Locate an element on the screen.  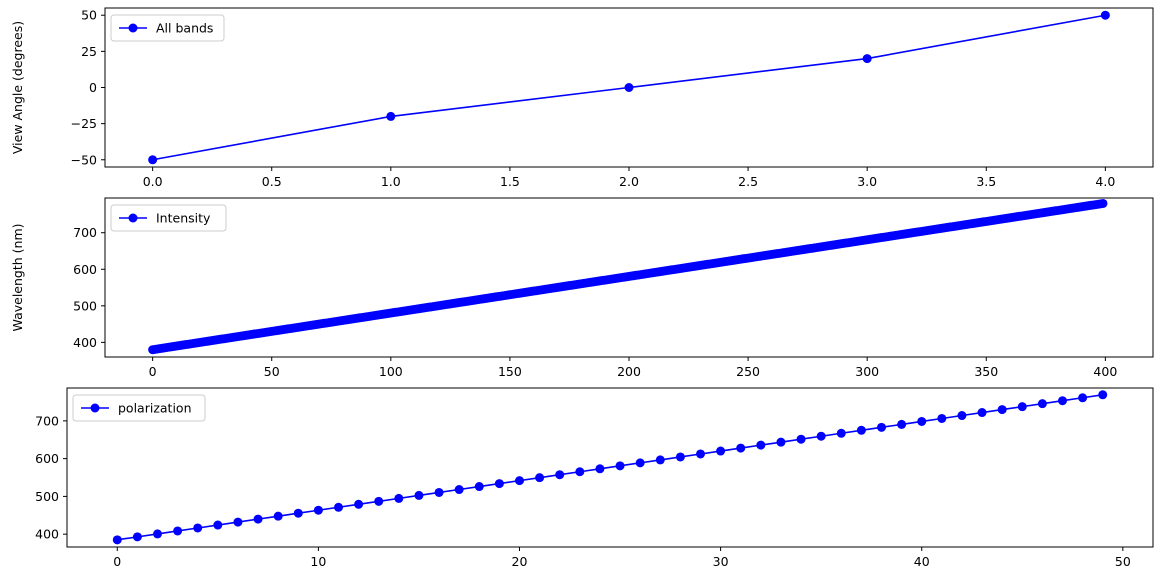
x-tick-label: 3.5 is located at coordinates (986, 181).